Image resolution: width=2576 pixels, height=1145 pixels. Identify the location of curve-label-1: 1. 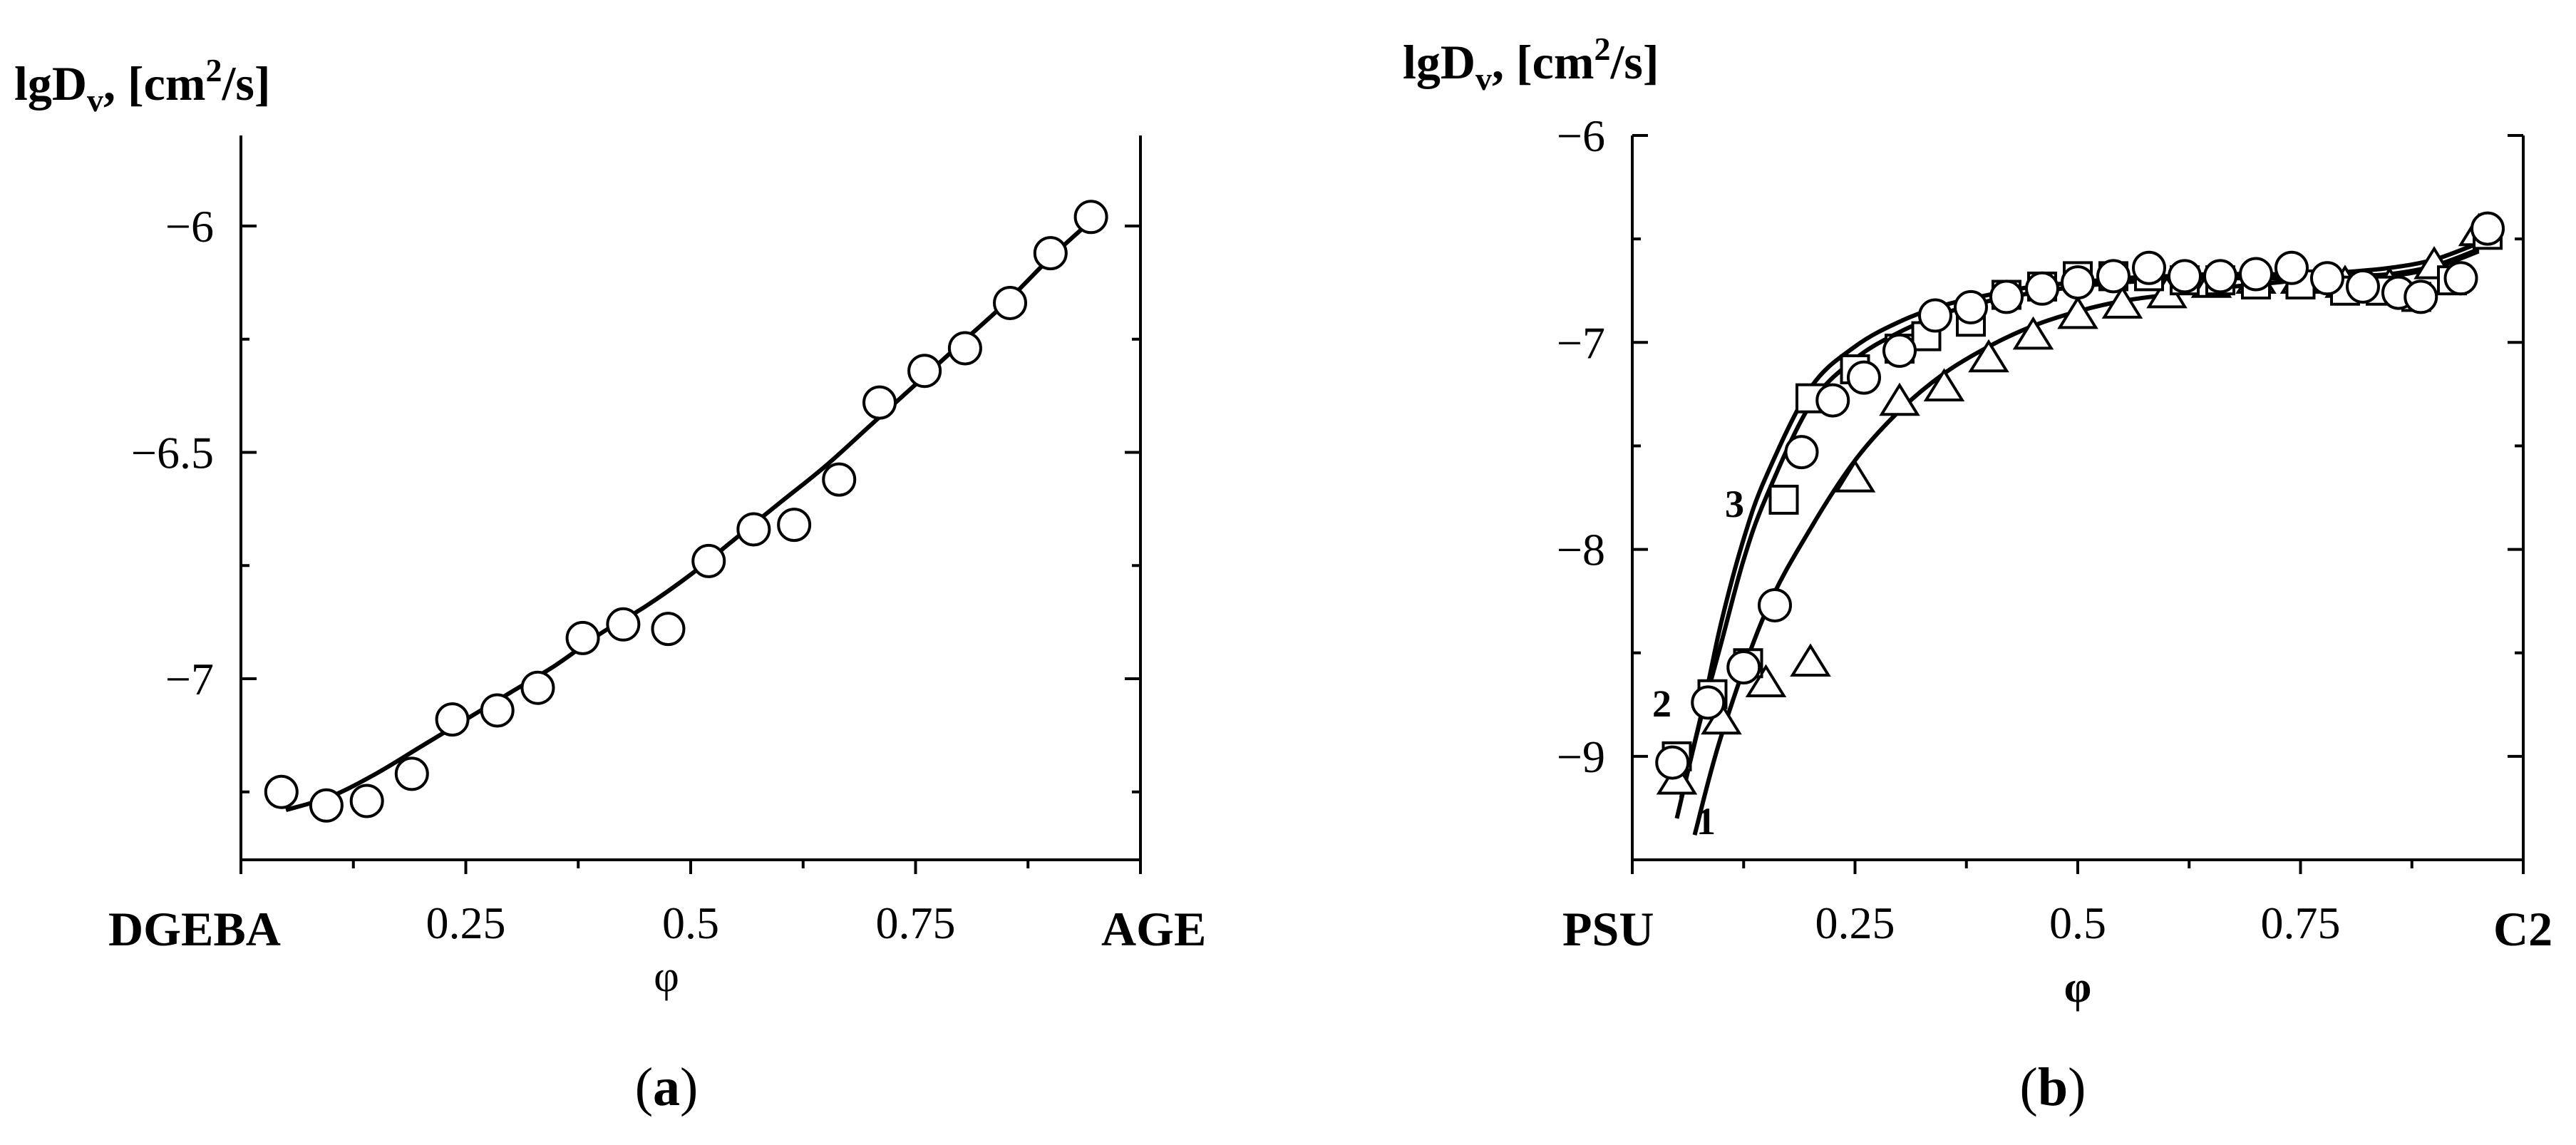
(1706, 821).